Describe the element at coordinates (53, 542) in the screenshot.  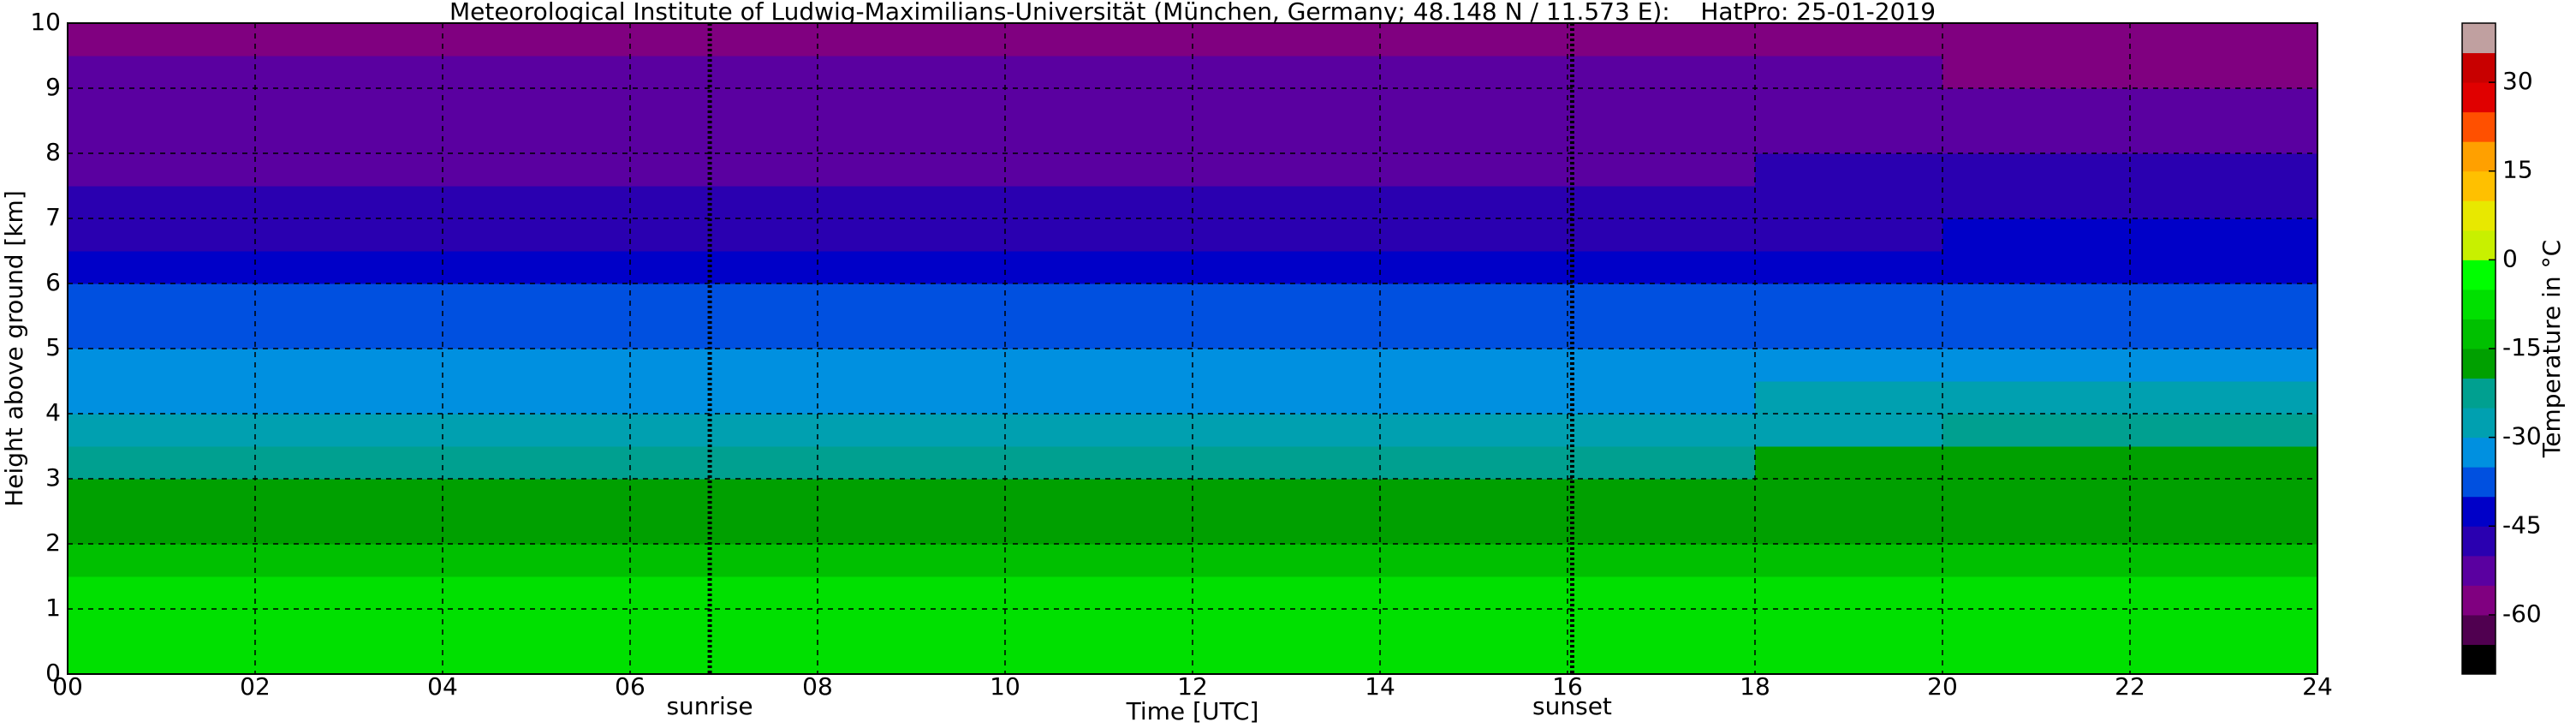
I see `y-tick-label: 2` at that location.